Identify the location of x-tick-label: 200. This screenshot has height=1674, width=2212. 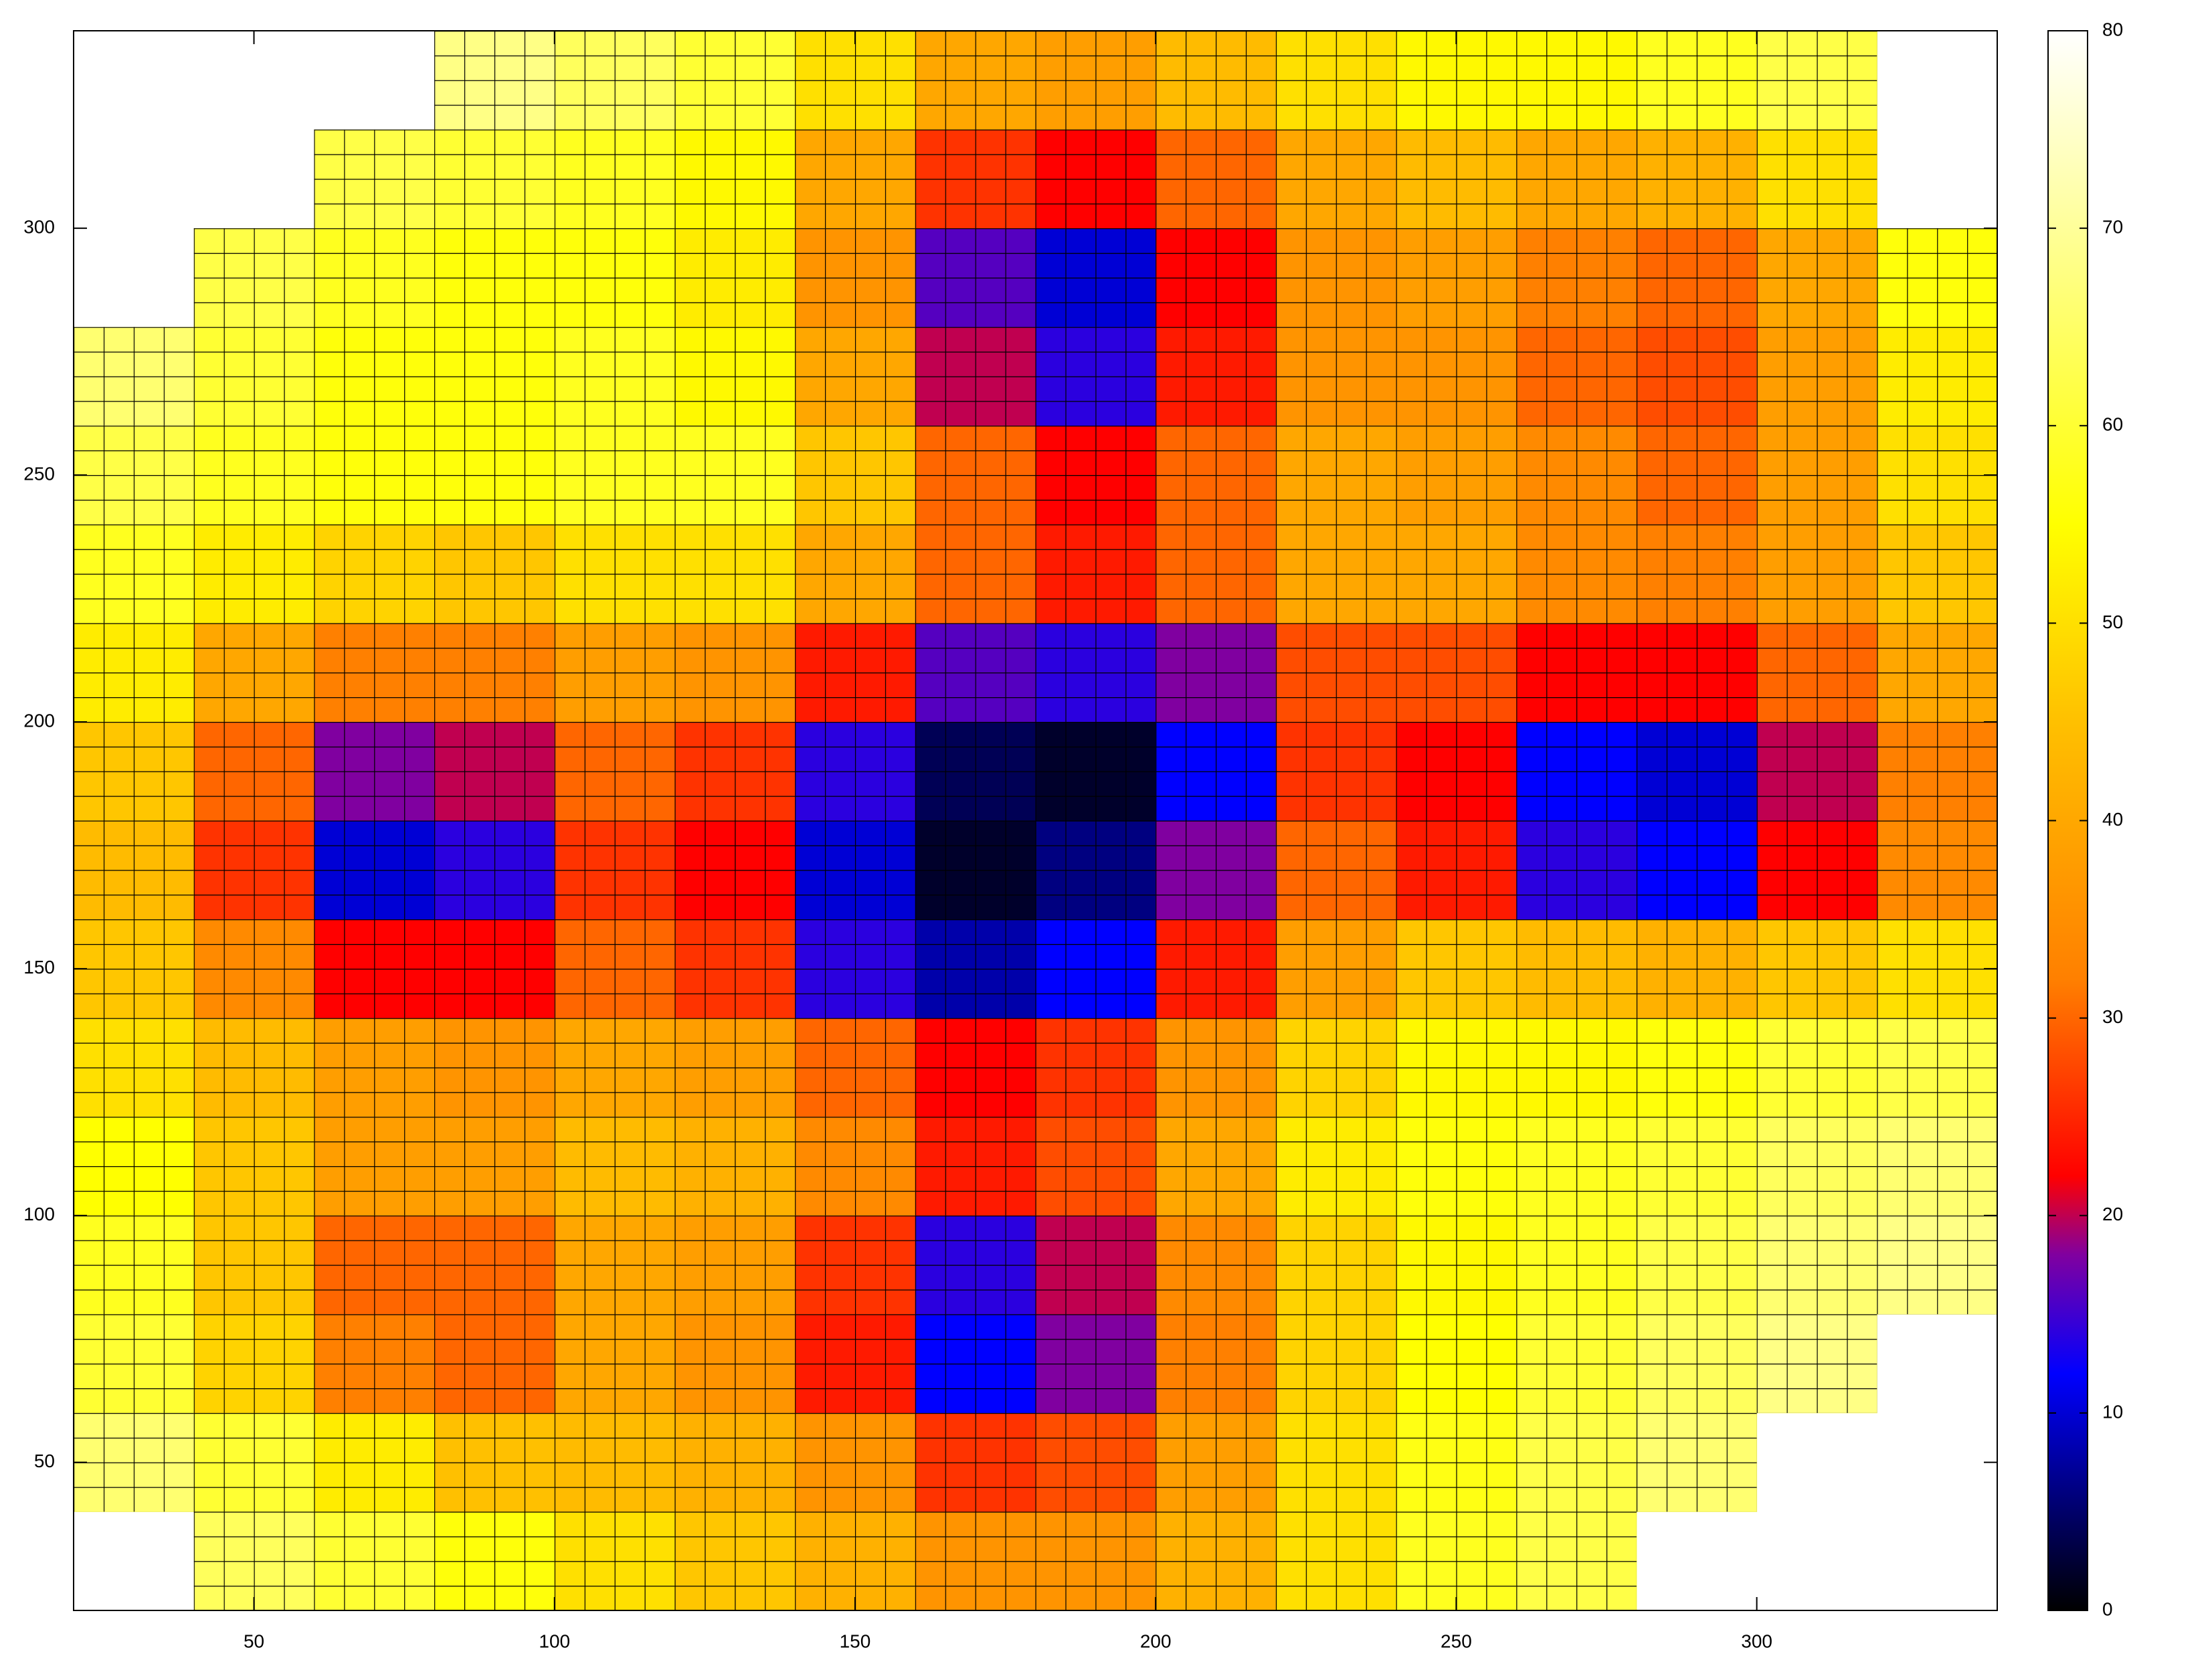
(1156, 1641).